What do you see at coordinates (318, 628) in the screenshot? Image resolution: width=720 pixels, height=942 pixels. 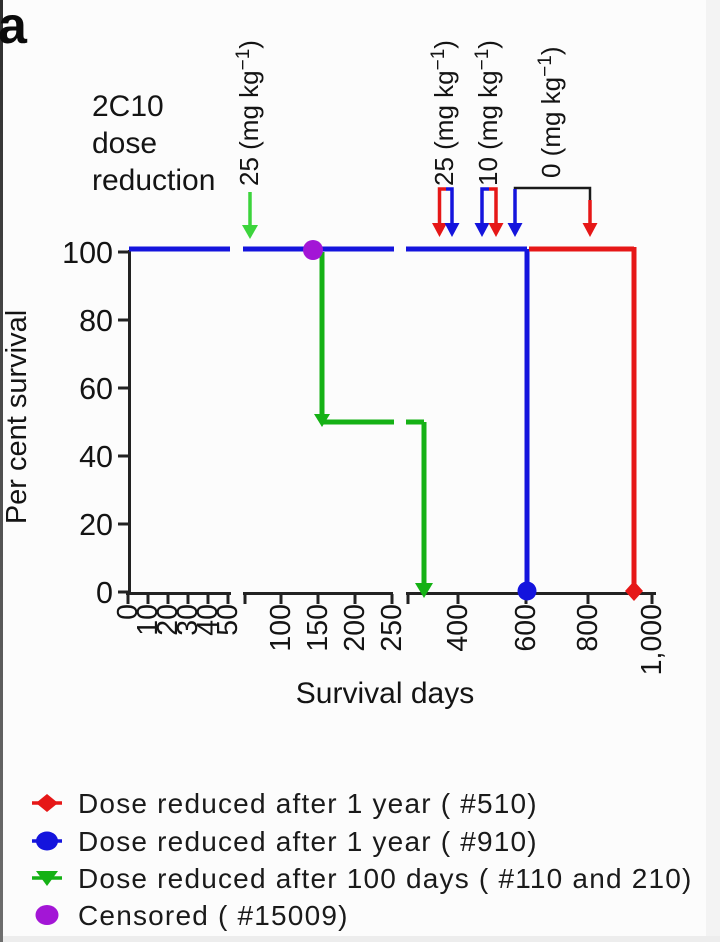 I see `svg-text: 150` at bounding box center [318, 628].